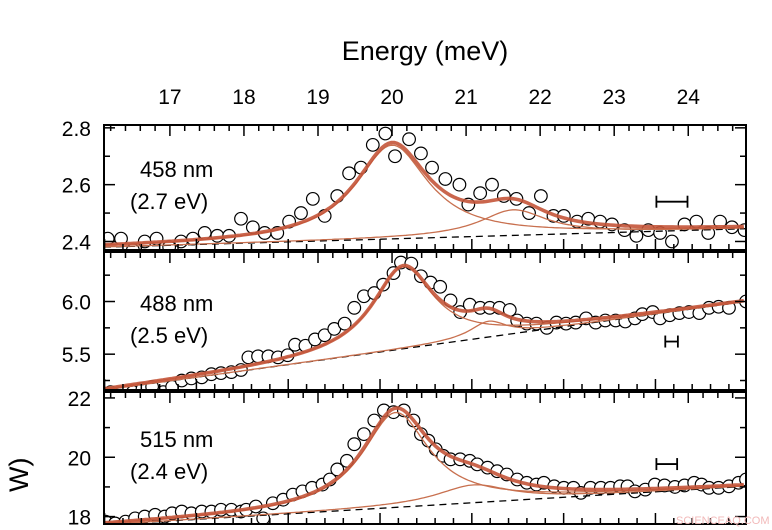  I want to click on y-axis-title-partial: W), so click(19, 475).